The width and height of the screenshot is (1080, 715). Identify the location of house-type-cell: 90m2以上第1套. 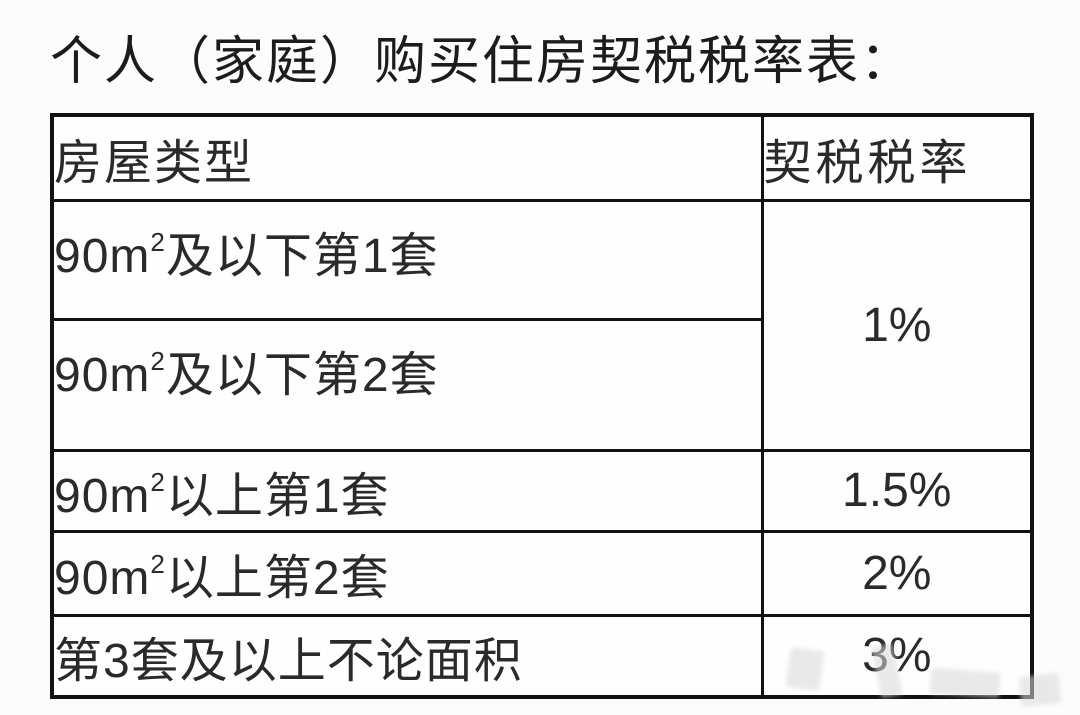
(407, 490).